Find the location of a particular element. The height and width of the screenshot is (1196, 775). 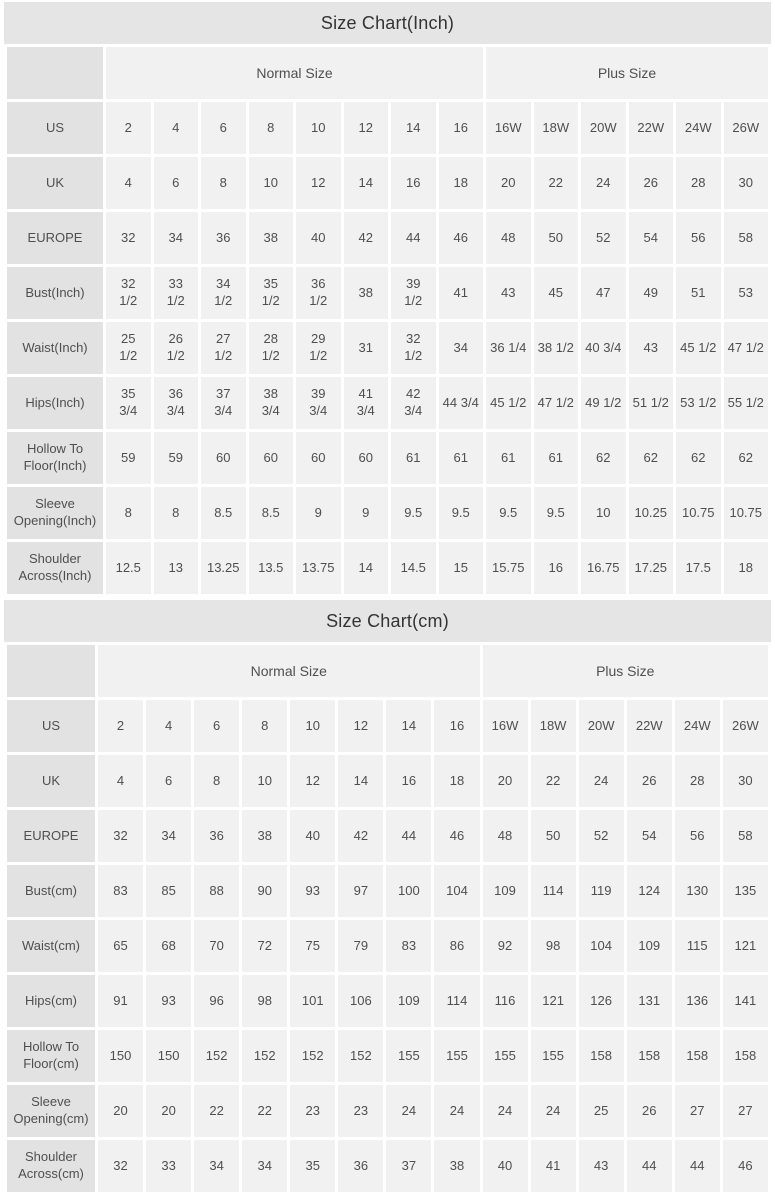

value-cell: 35 3/4 is located at coordinates (128, 403).